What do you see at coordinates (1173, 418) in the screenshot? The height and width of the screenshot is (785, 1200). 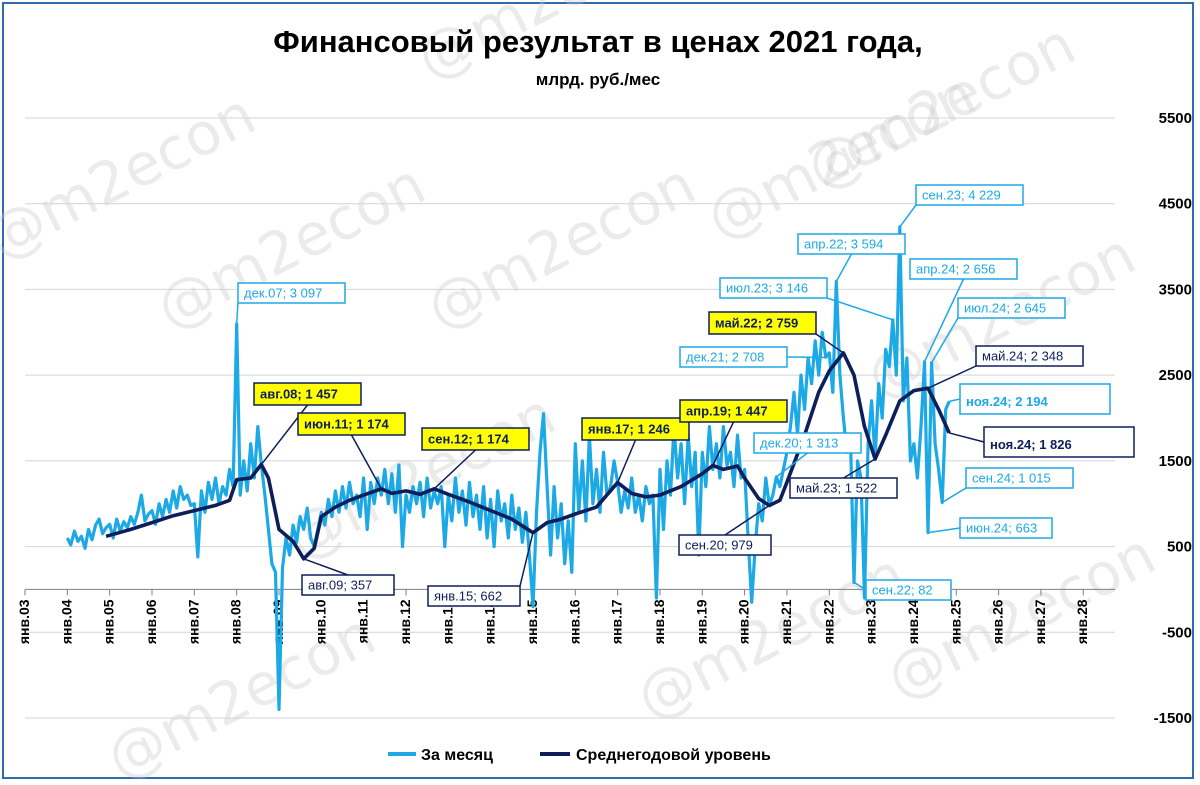 I see `y-axis-ticks: 5500 4500 3500 2500 1500 500 -500 -1500` at bounding box center [1173, 418].